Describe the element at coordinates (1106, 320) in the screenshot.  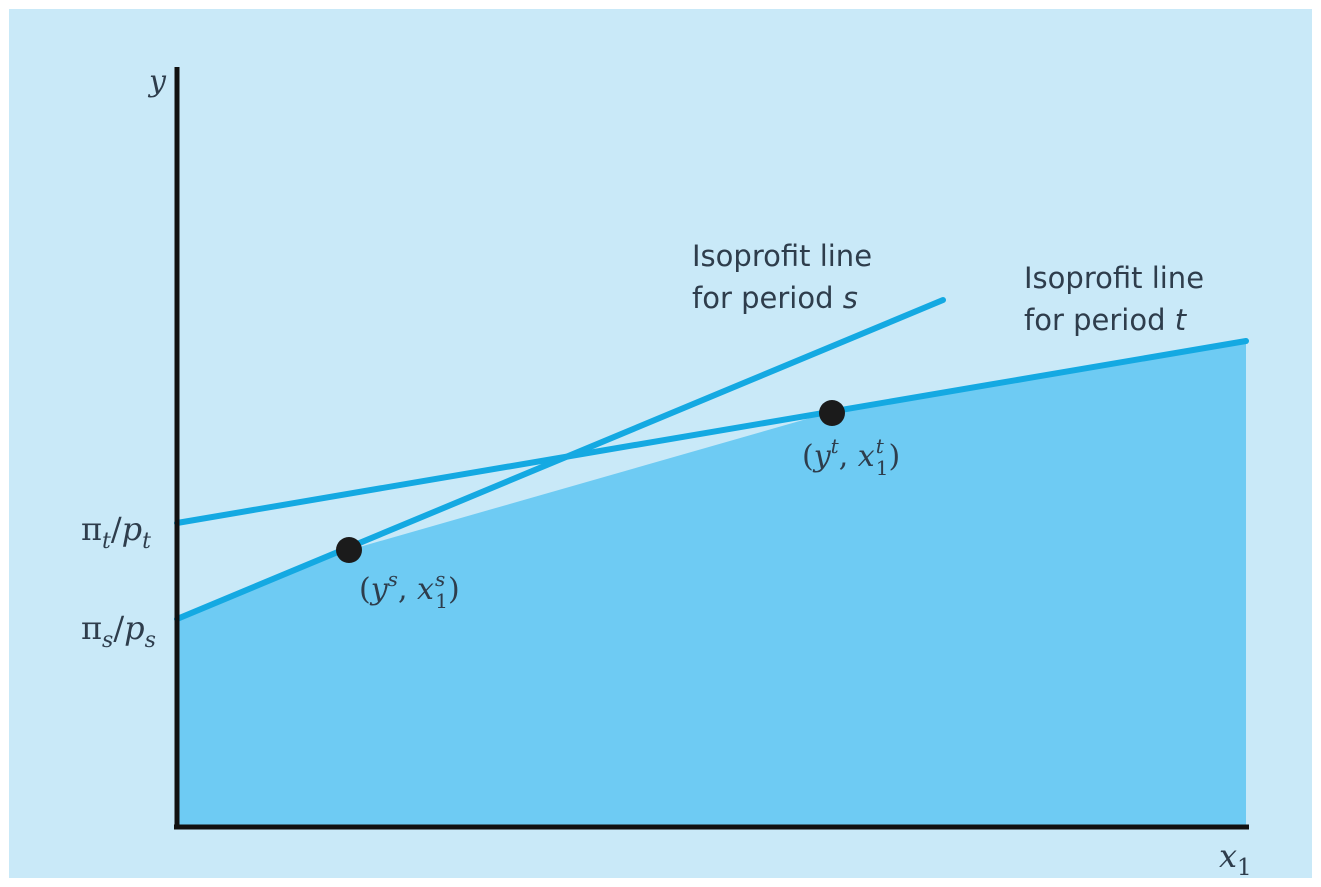
I see `isoprofit-label-t-line2: for period t` at that location.